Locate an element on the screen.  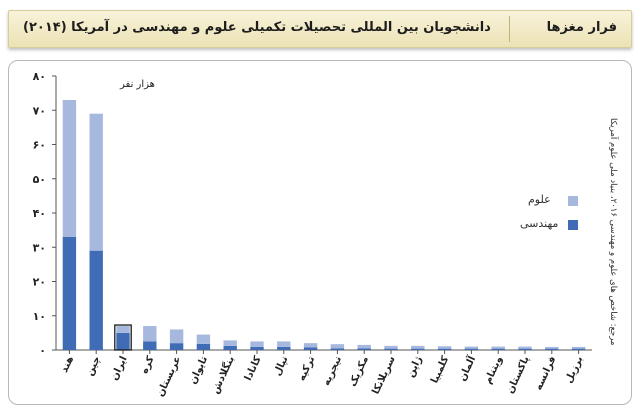
y-tick-label: ۱۰ is located at coordinates (39, 316).